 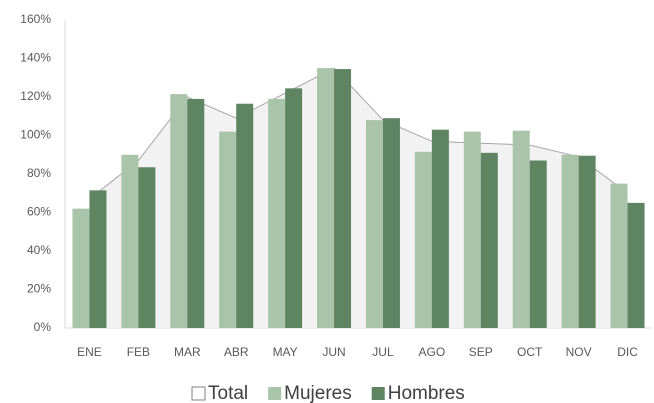 I want to click on y-tick-label: 0%, so click(x=43, y=327).